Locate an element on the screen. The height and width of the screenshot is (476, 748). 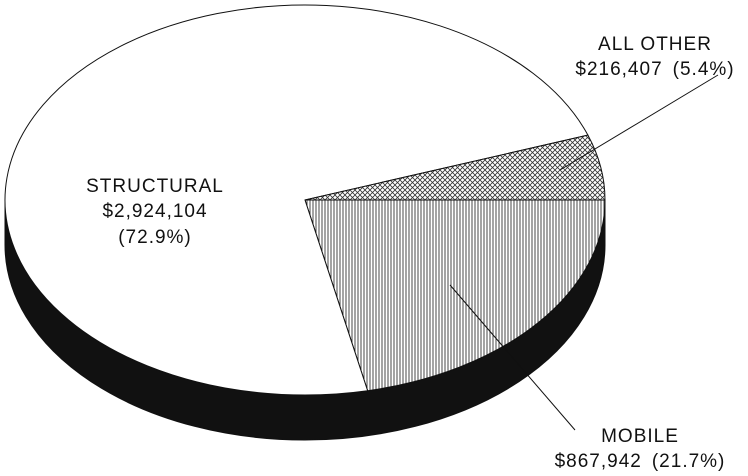
pie-slice is located at coordinates (455, 167).